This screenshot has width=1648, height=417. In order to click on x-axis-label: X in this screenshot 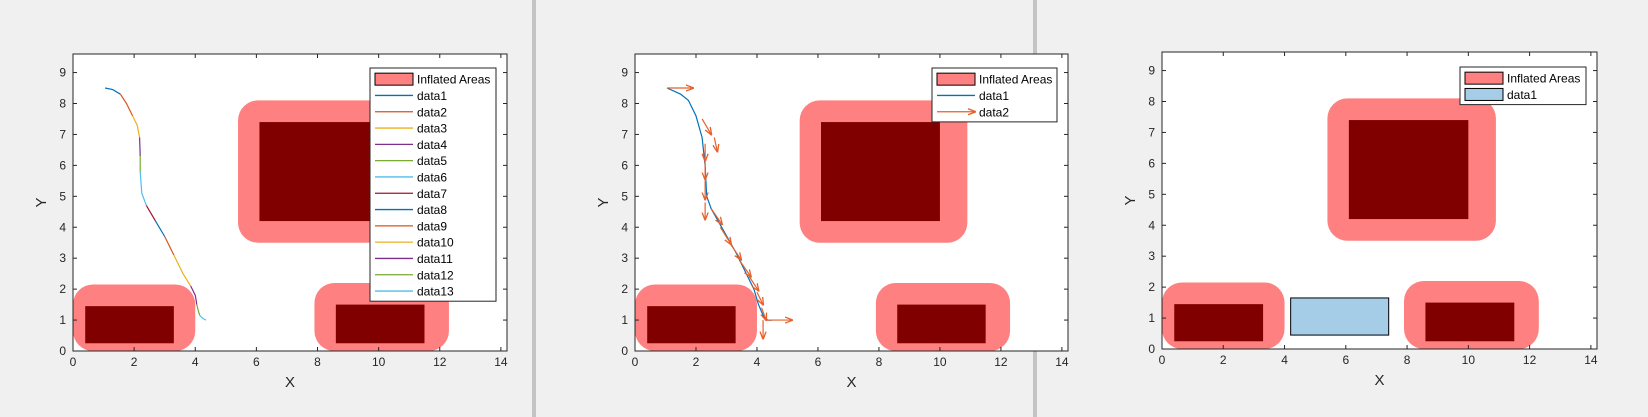, I will do `click(290, 382)`.